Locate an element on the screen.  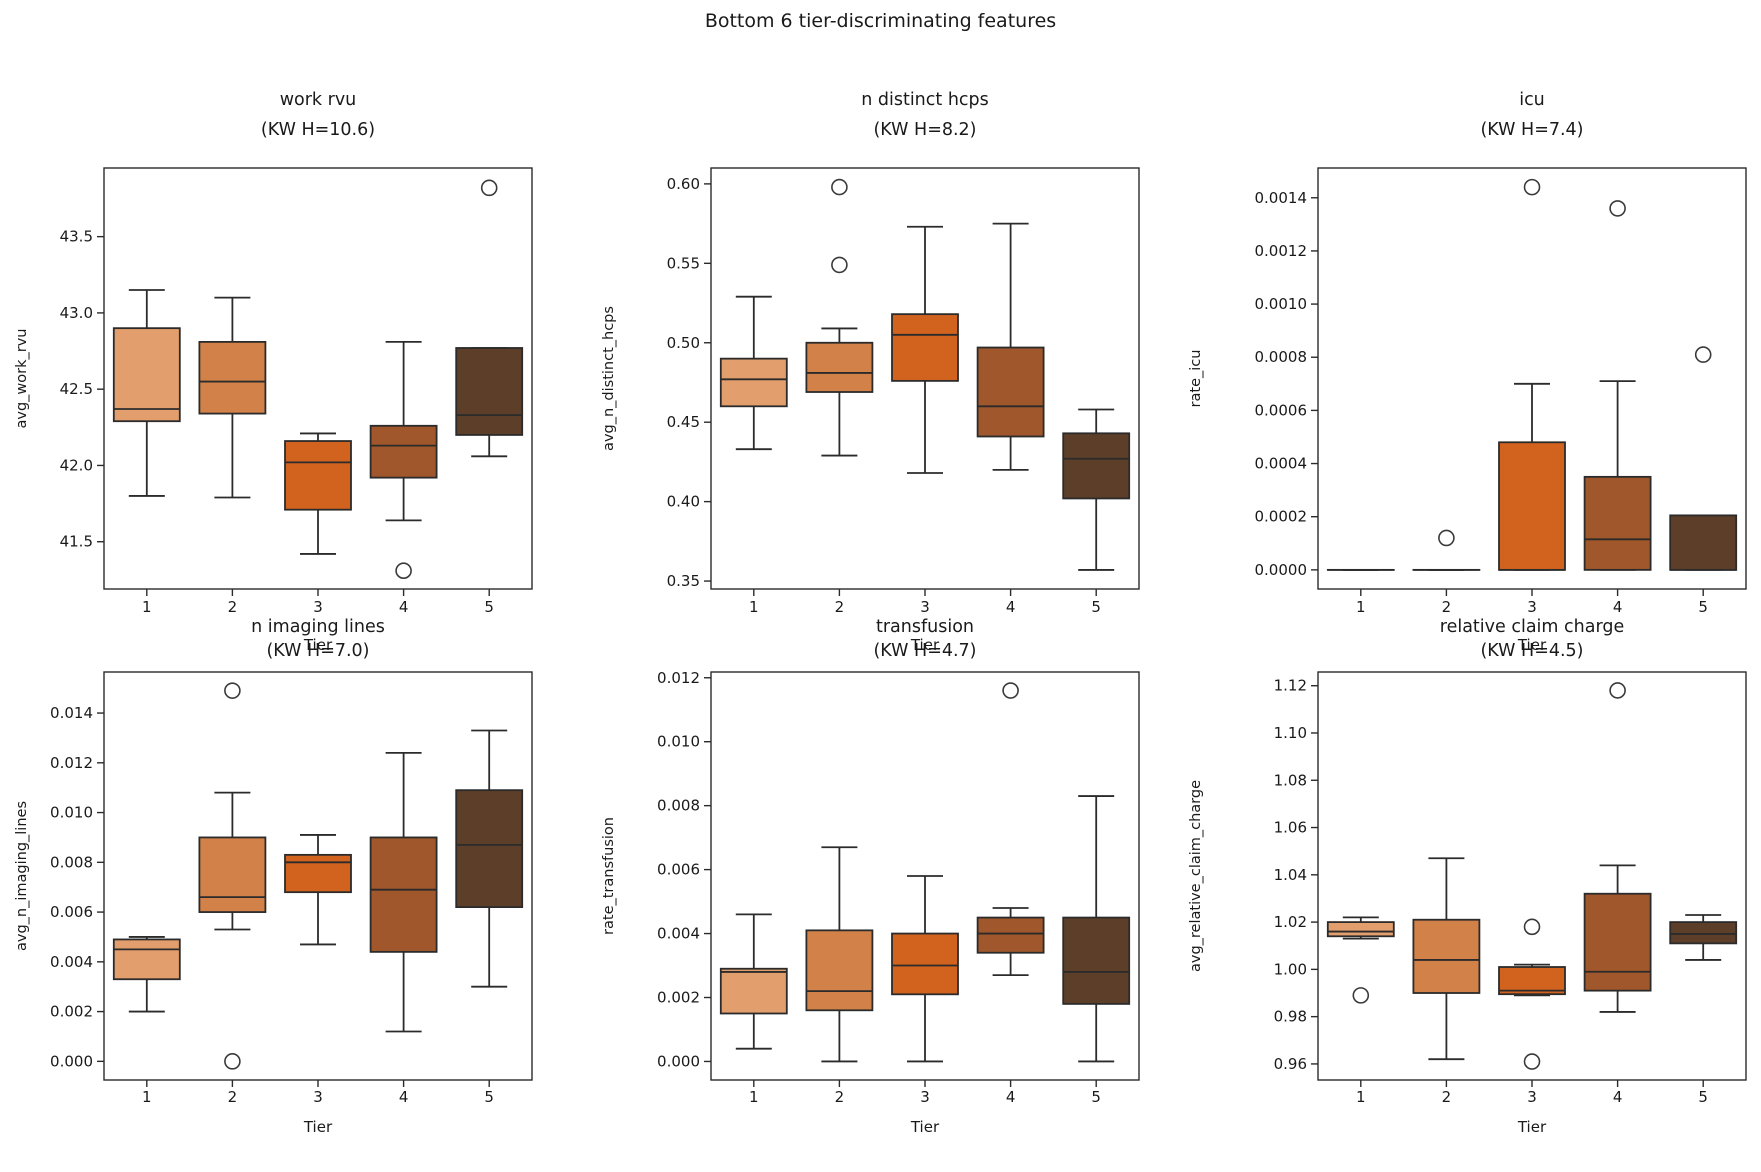
subplot-subtitle: (KW H=7.4) is located at coordinates (1531, 130).